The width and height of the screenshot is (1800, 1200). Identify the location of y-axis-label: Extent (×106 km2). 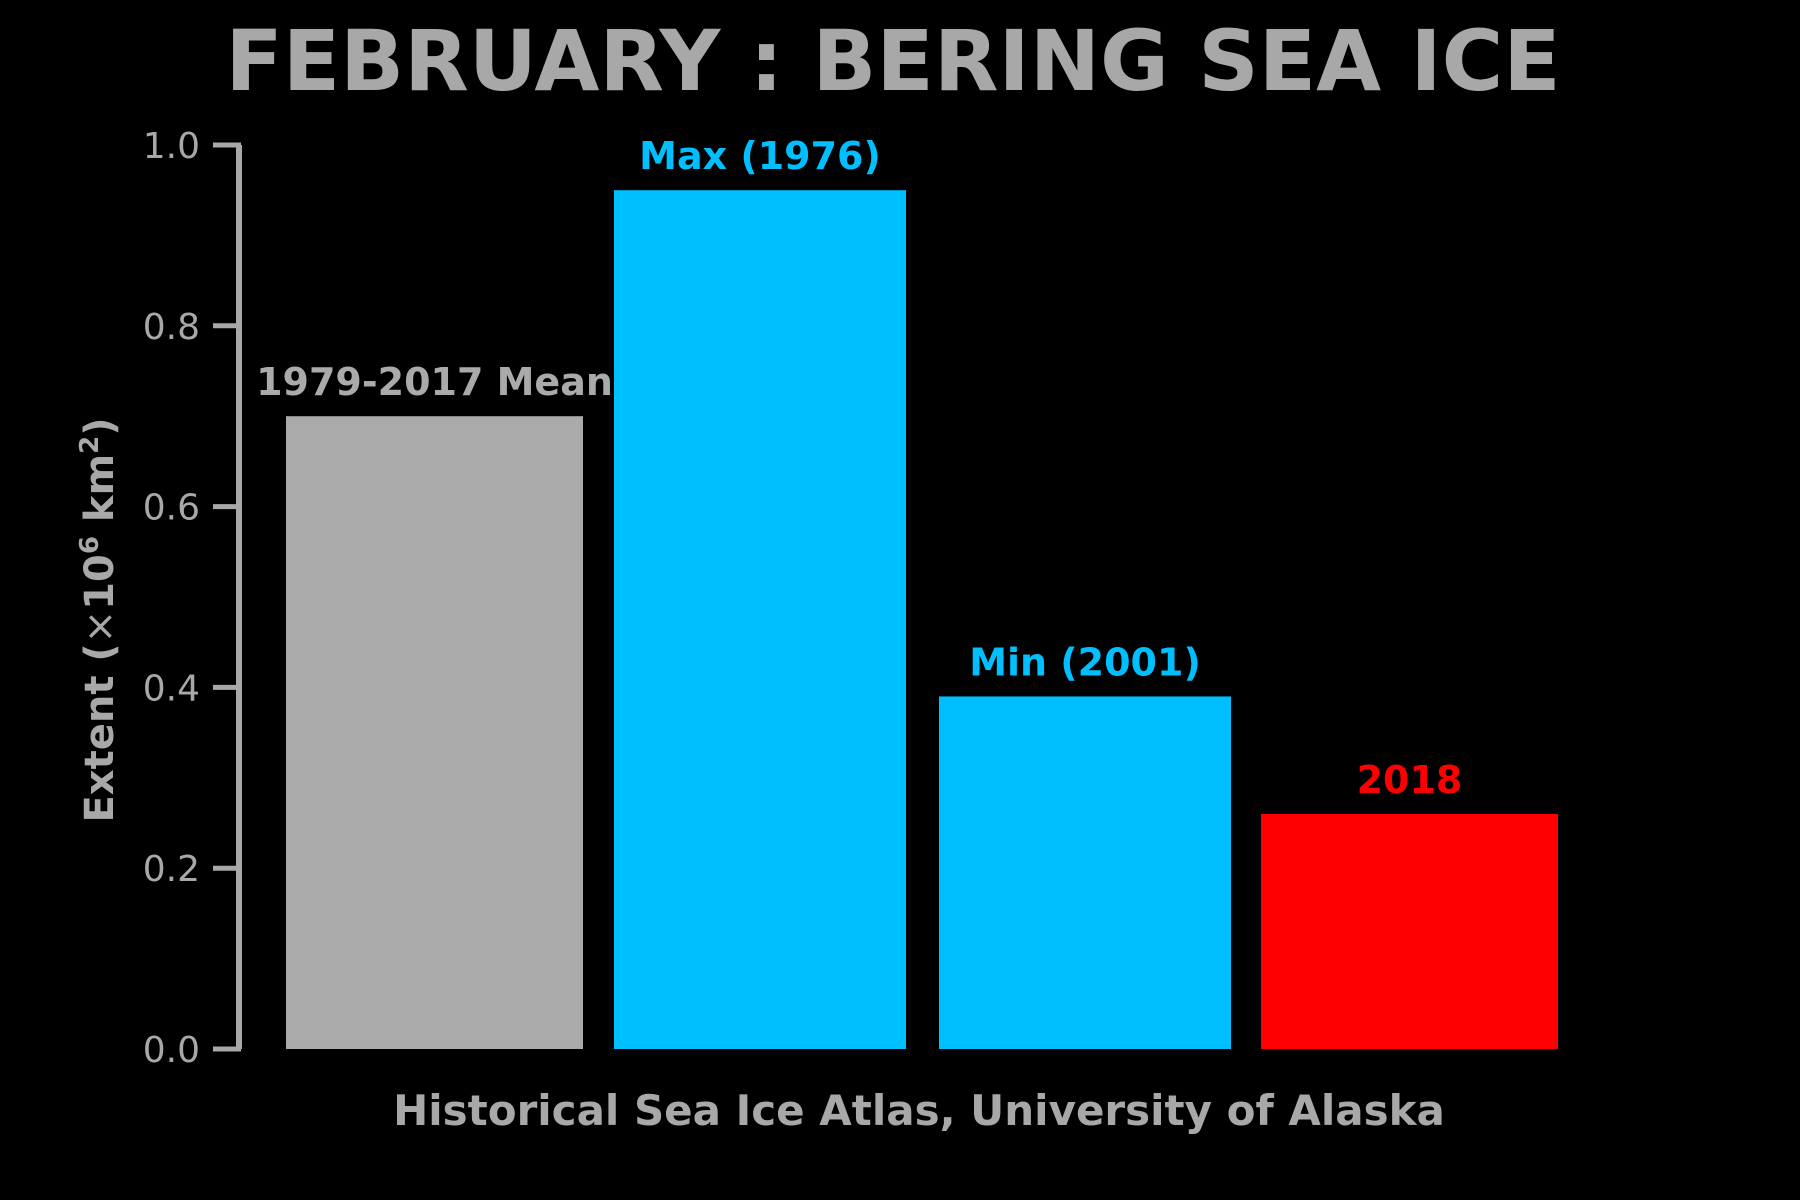
(99, 619).